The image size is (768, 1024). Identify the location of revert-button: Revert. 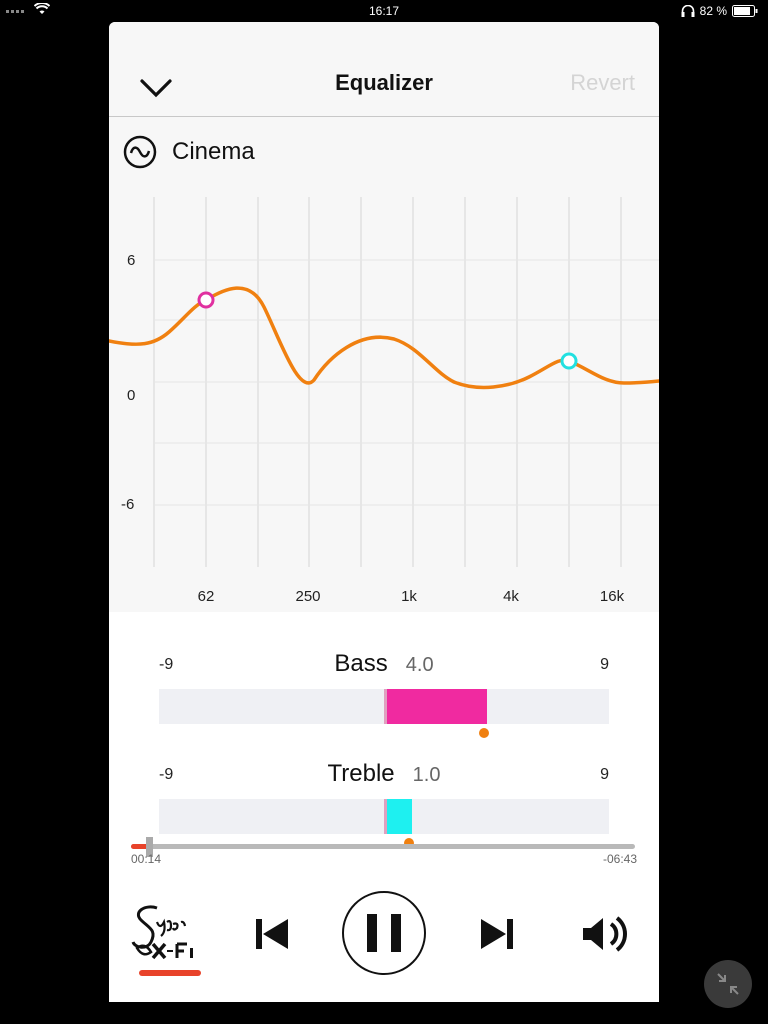
(602, 82).